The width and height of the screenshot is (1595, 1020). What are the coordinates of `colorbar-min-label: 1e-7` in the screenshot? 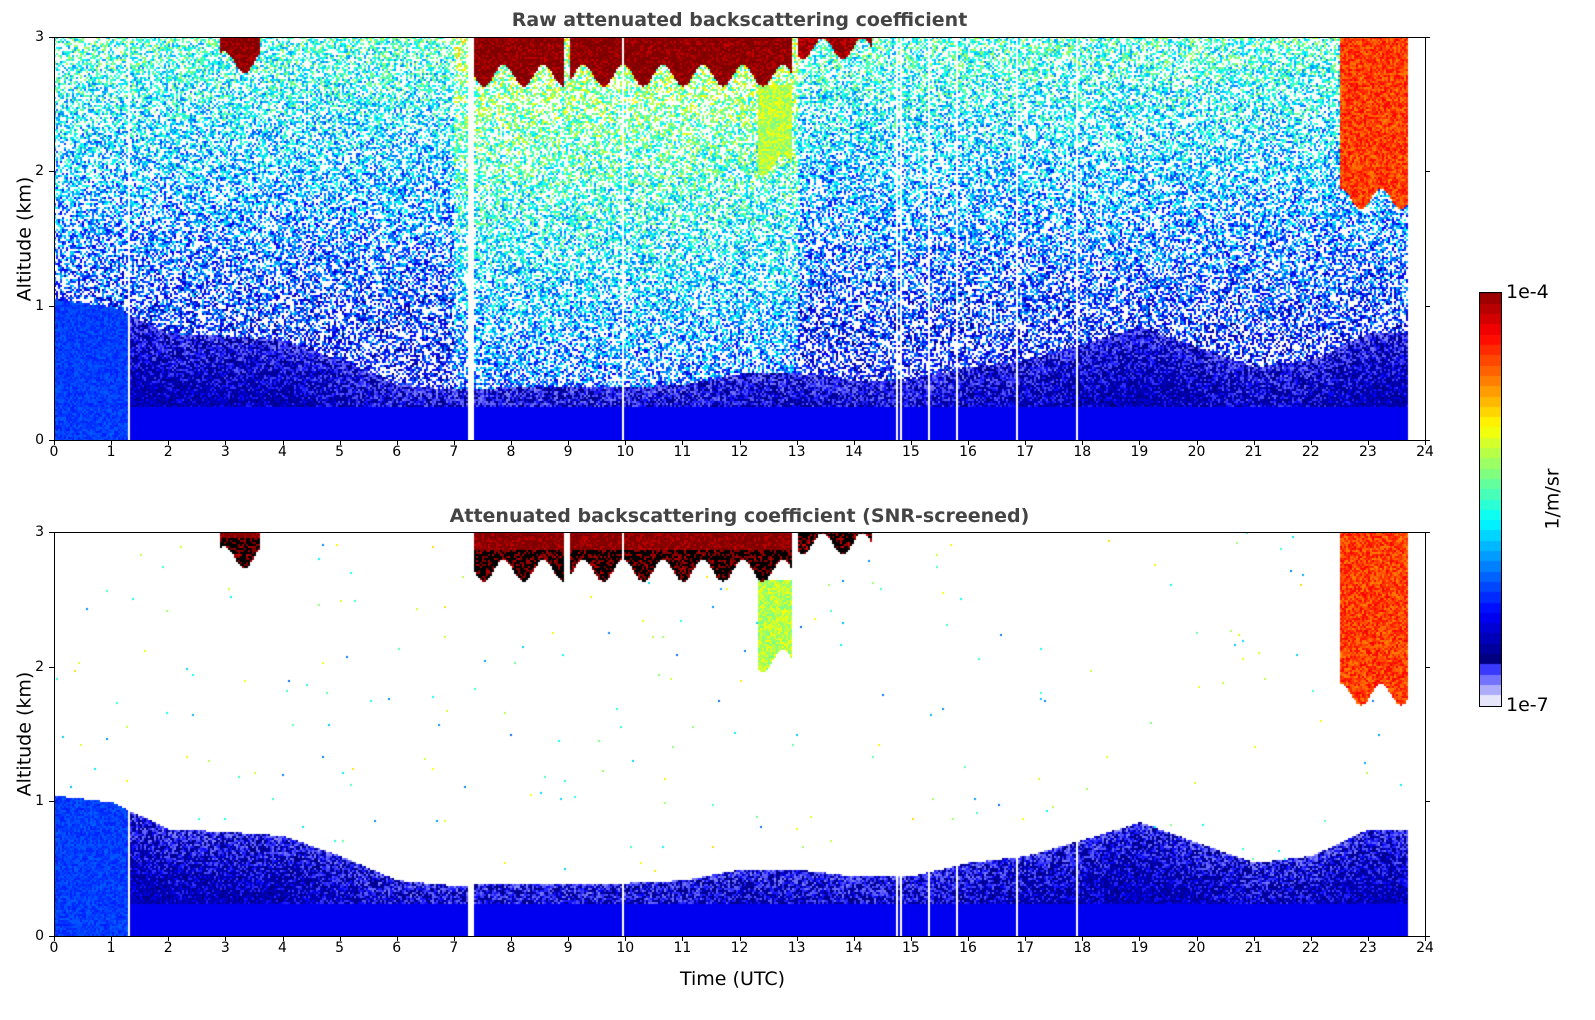 It's located at (1527, 705).